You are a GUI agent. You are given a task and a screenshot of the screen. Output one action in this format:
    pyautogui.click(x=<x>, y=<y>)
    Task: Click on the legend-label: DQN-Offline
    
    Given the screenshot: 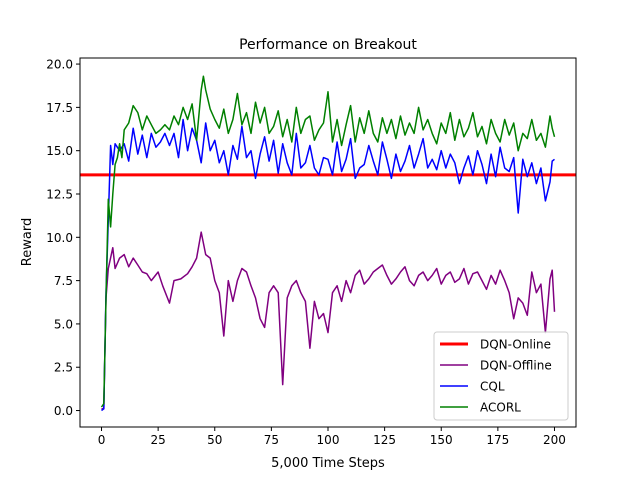 What is the action you would take?
    pyautogui.click(x=516, y=366)
    